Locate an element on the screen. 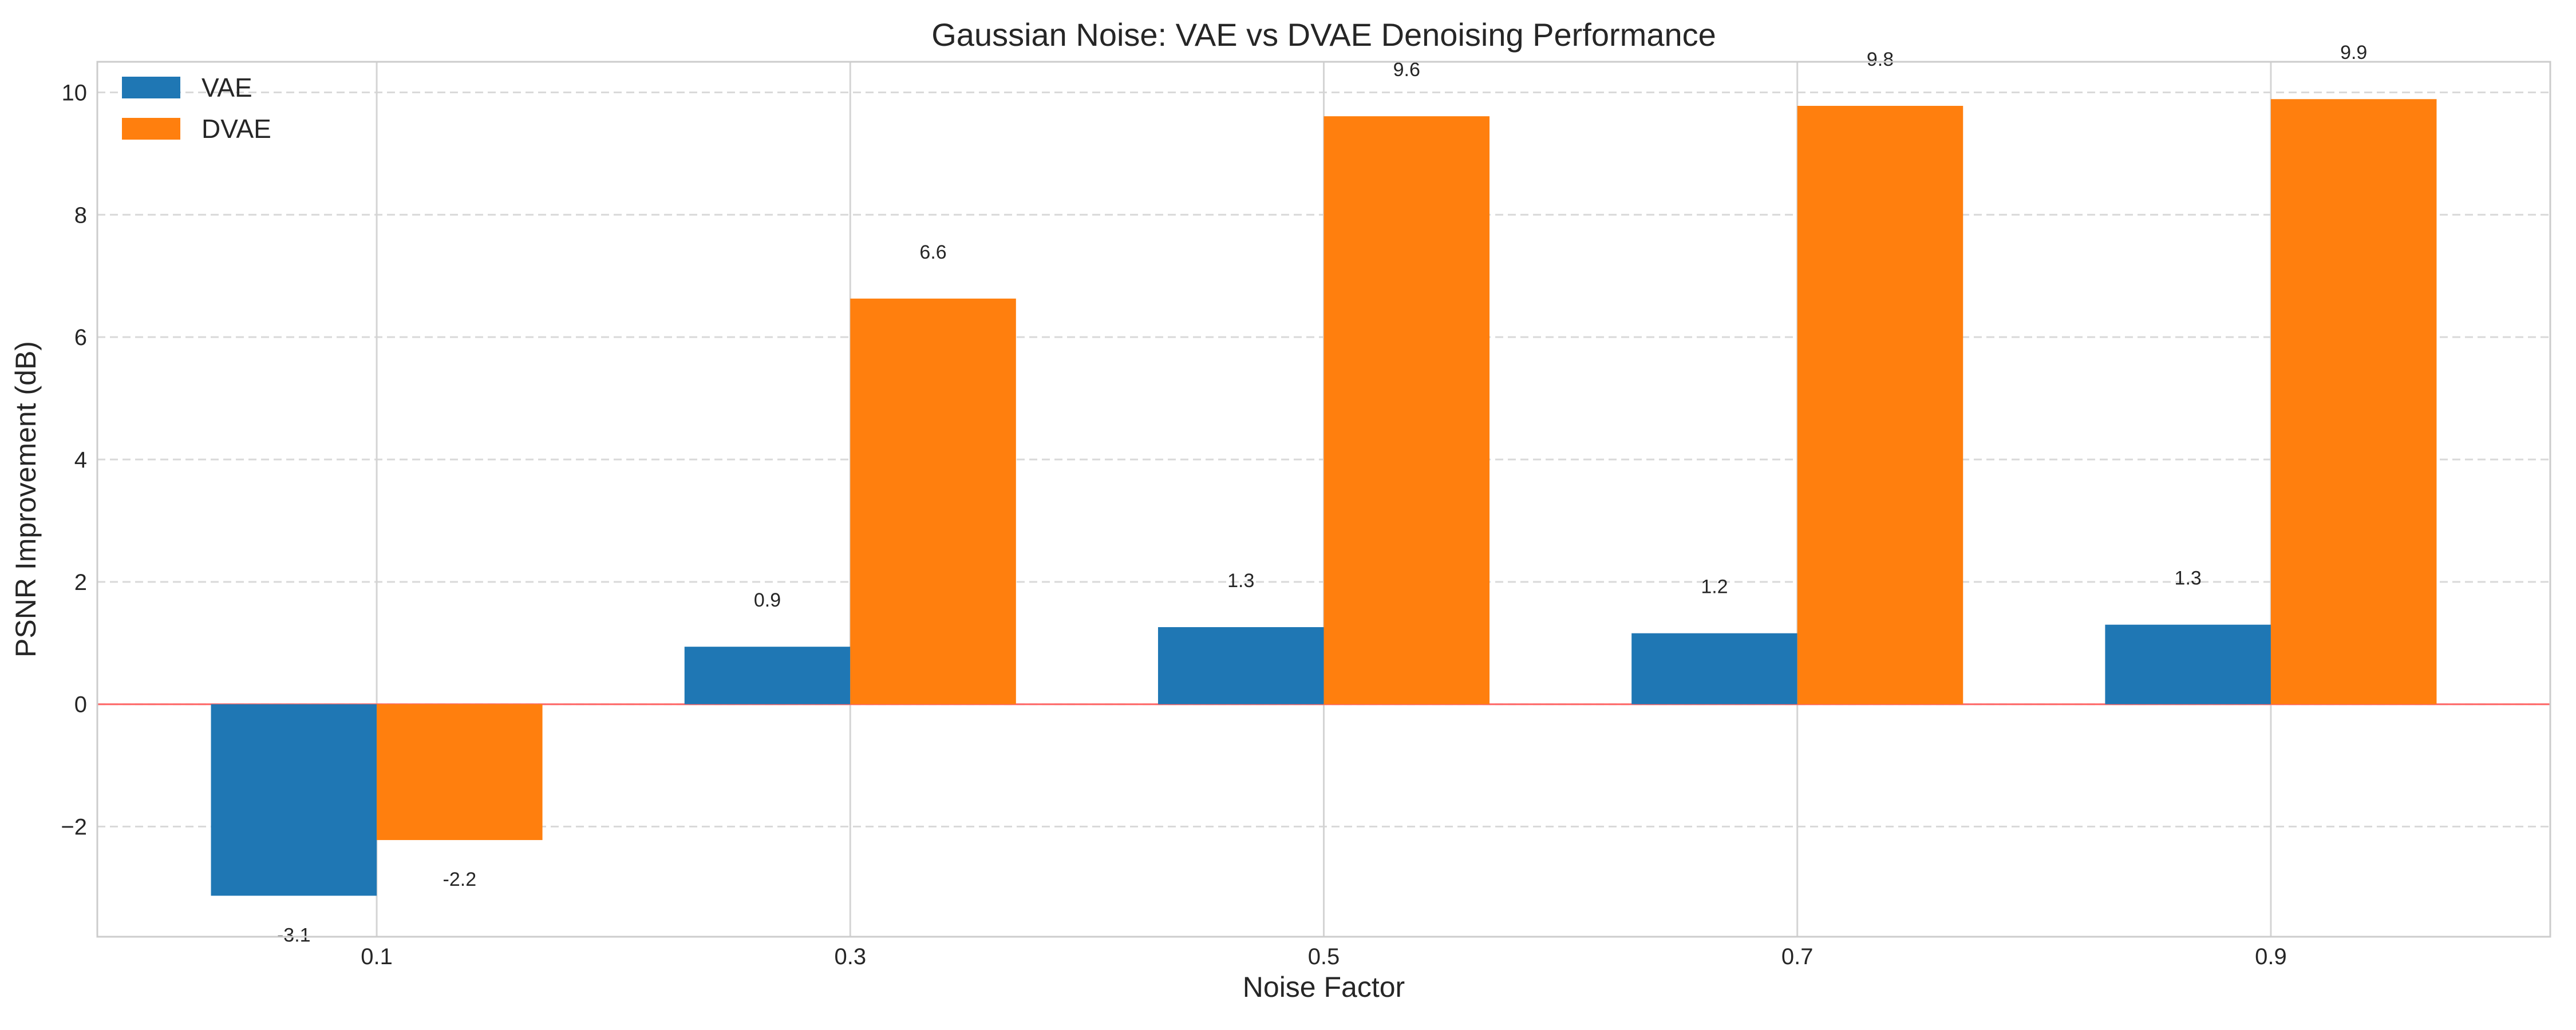 Image resolution: width=2576 pixels, height=1030 pixels. vae-bar-0.9 is located at coordinates (2188, 664).